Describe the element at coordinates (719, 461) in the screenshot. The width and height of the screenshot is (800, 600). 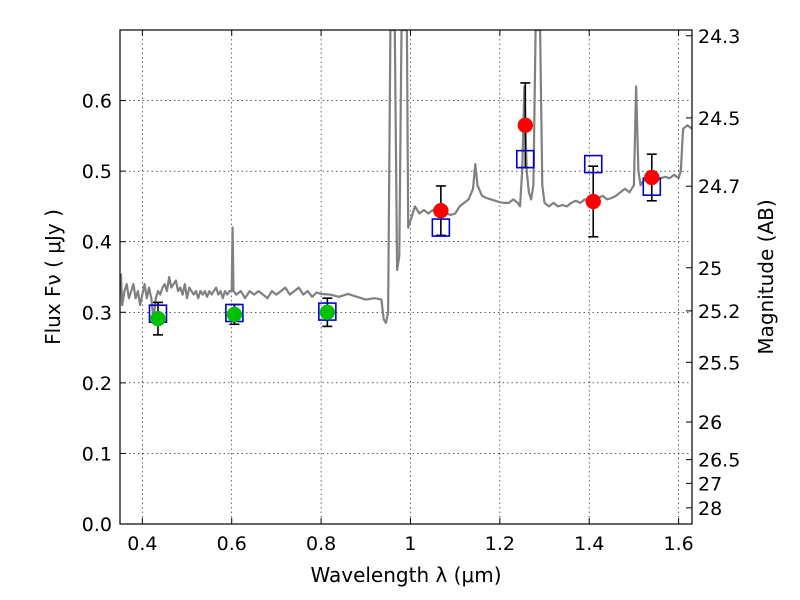
I see `y2-tick-label: 26.5` at that location.